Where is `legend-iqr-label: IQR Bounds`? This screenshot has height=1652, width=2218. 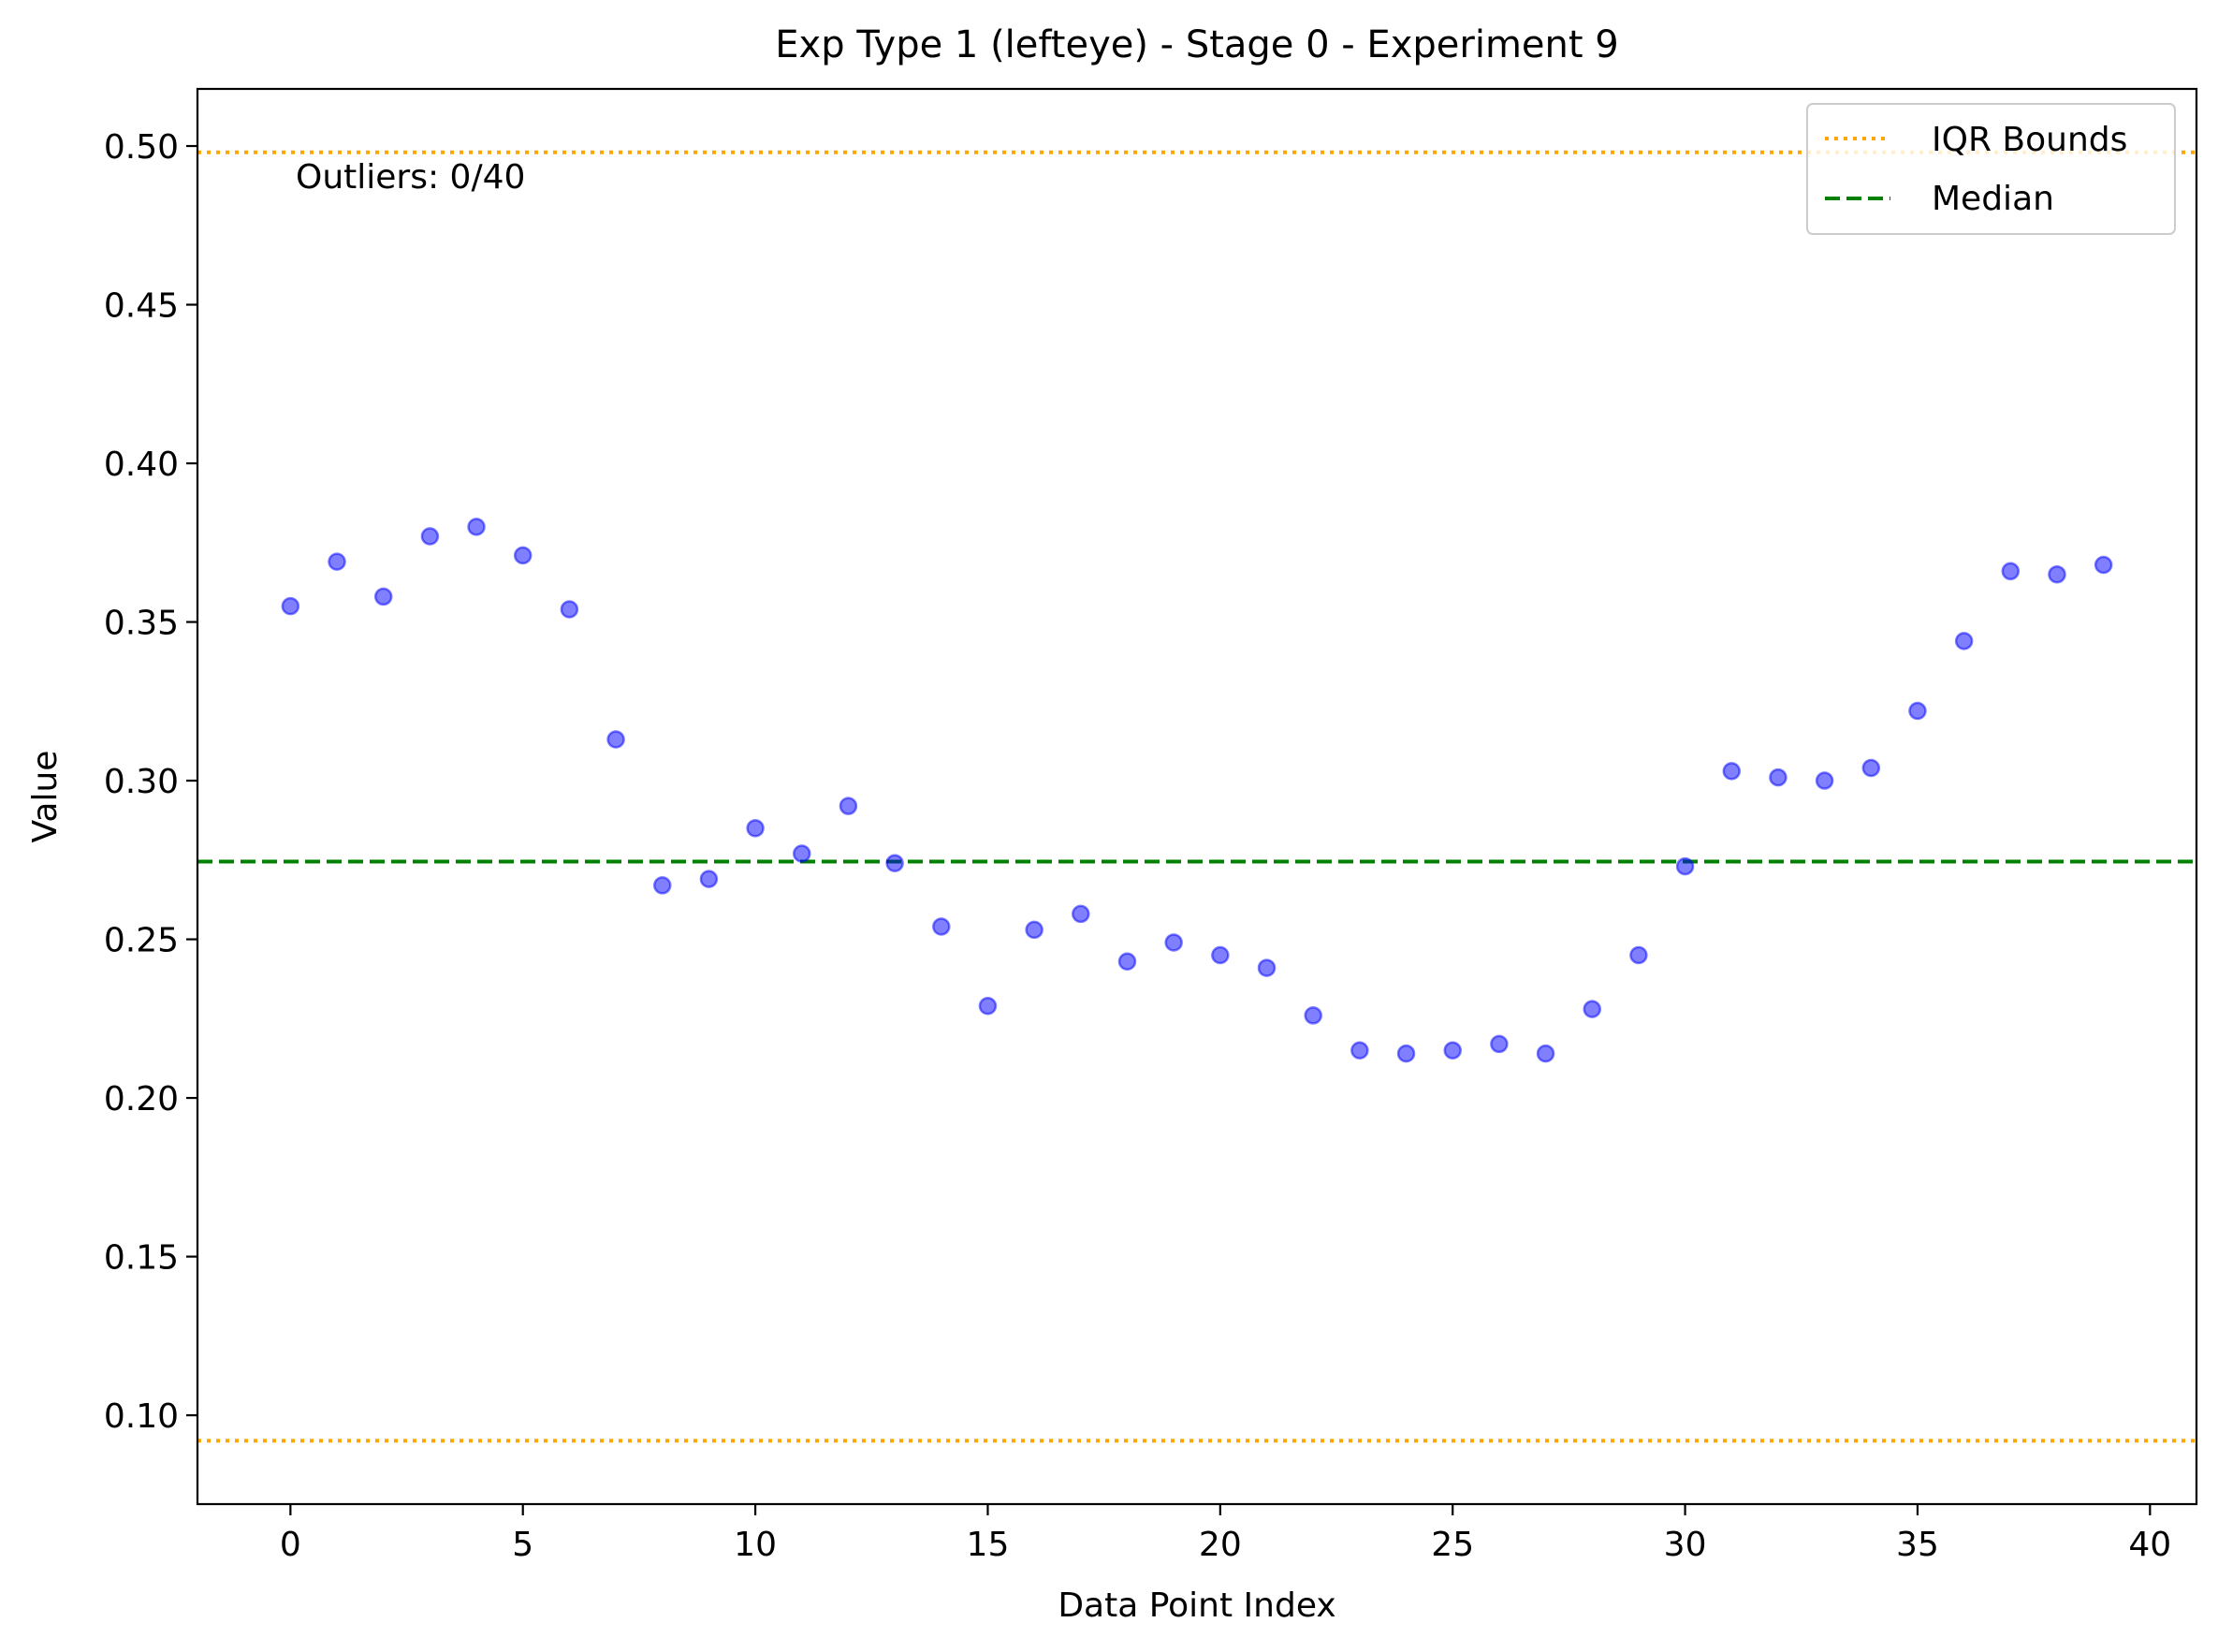 legend-iqr-label: IQR Bounds is located at coordinates (2030, 140).